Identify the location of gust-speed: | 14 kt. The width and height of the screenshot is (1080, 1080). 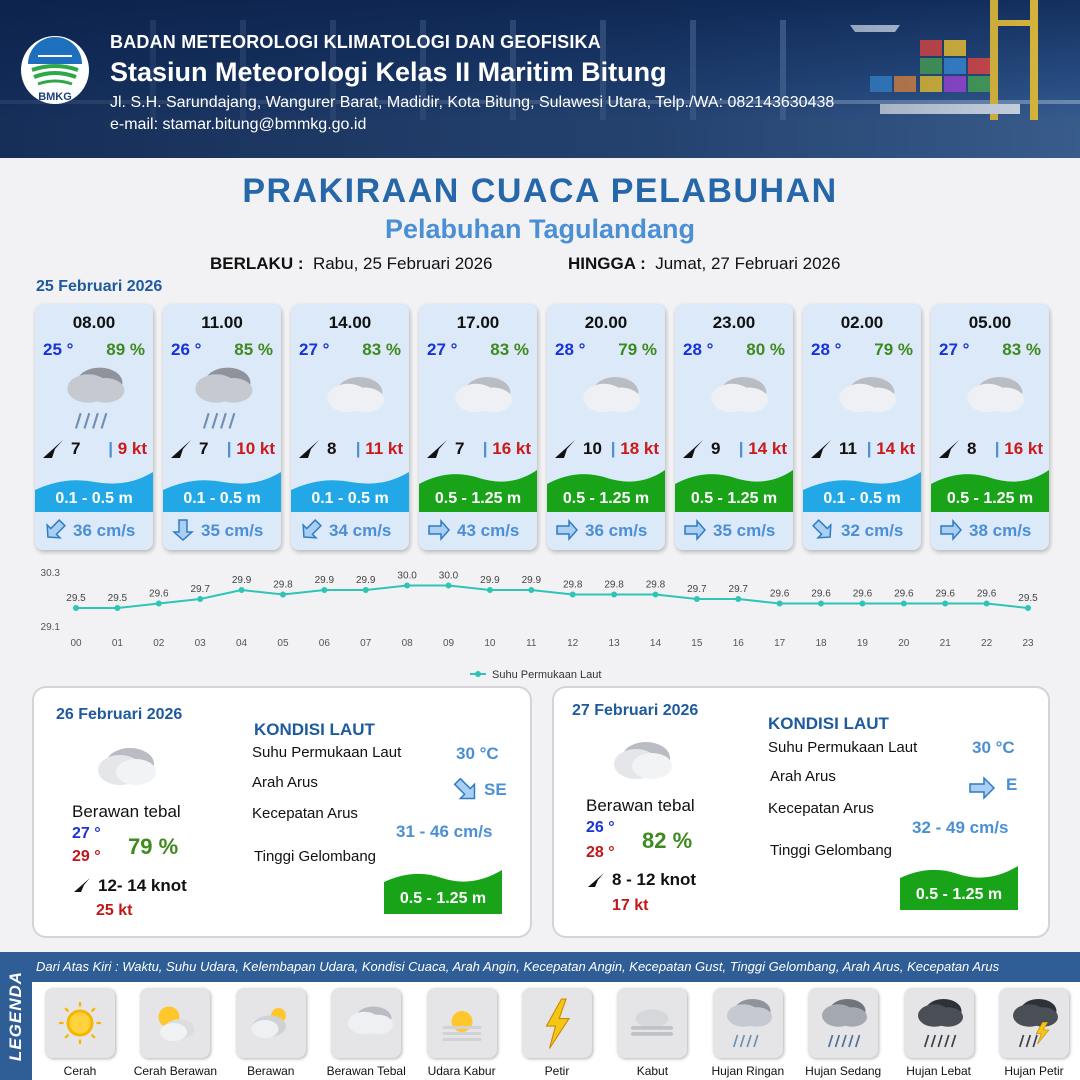
(890, 448).